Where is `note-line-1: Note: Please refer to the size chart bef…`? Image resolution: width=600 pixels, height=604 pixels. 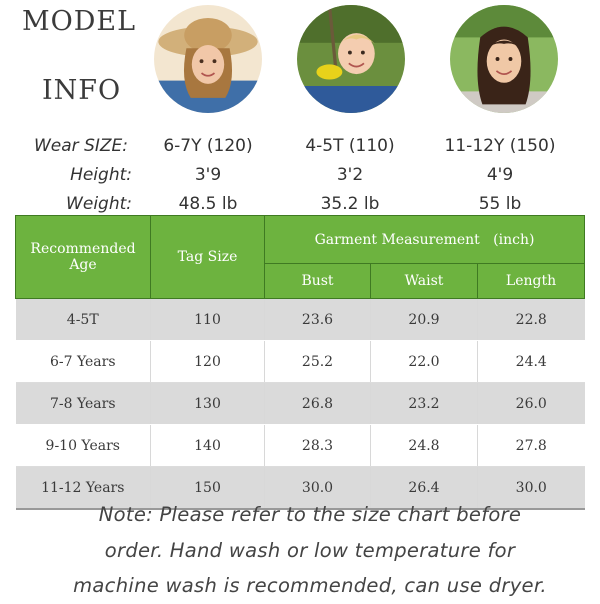
note-line-1: Note: Please refer to the size chart bef… is located at coordinates (310, 514).